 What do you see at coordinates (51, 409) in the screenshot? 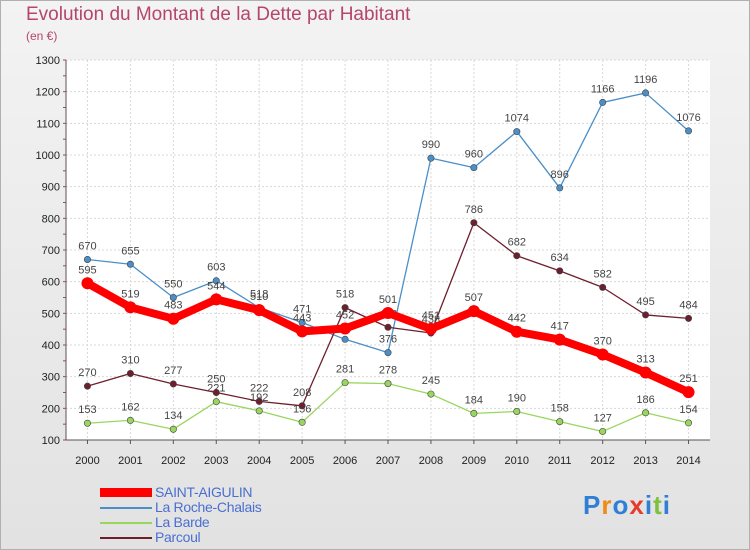
I see `y-tick-label: 200` at bounding box center [51, 409].